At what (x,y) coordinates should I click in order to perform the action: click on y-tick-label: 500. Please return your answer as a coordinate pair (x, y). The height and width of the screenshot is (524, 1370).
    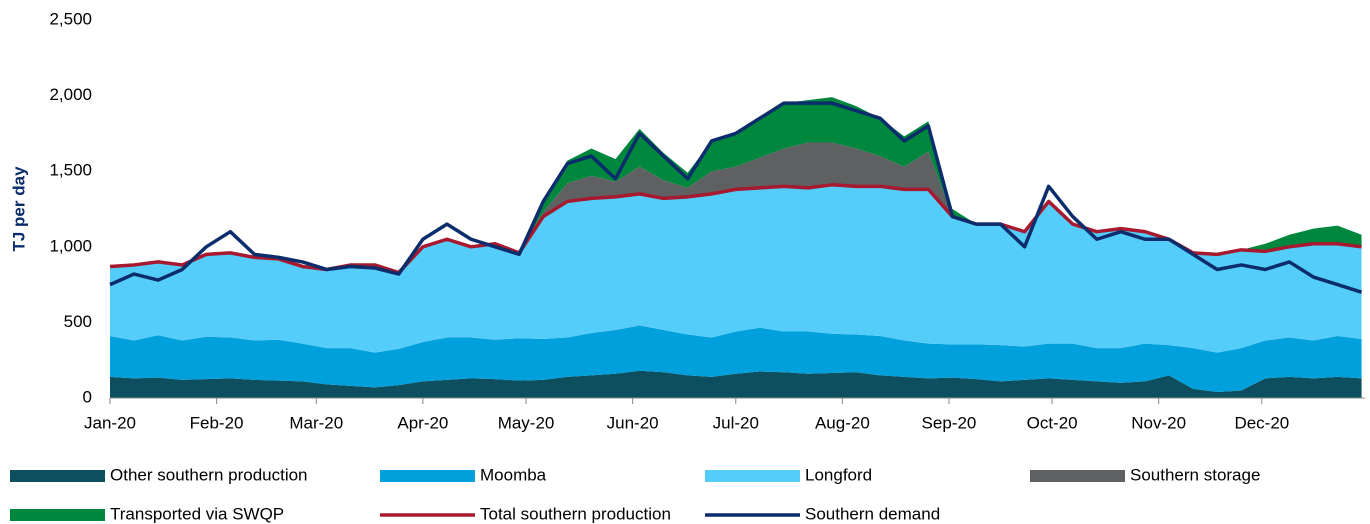
    Looking at the image, I should click on (78, 321).